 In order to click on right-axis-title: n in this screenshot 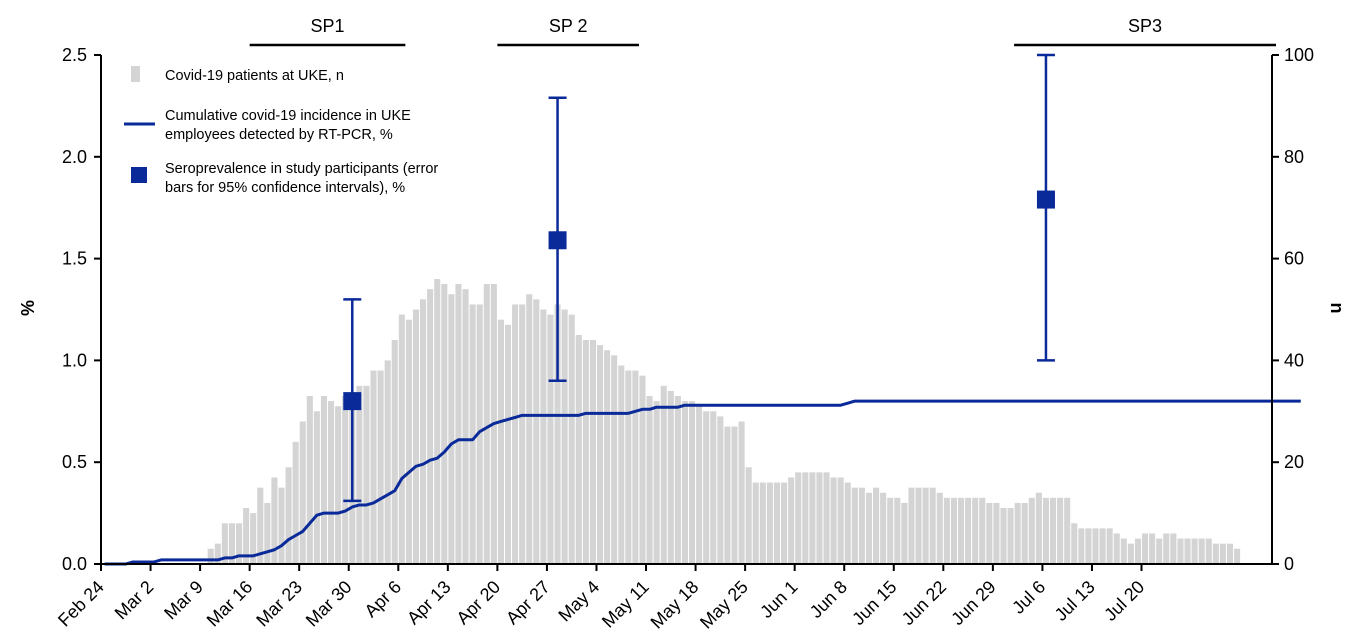, I will do `click(1336, 308)`.